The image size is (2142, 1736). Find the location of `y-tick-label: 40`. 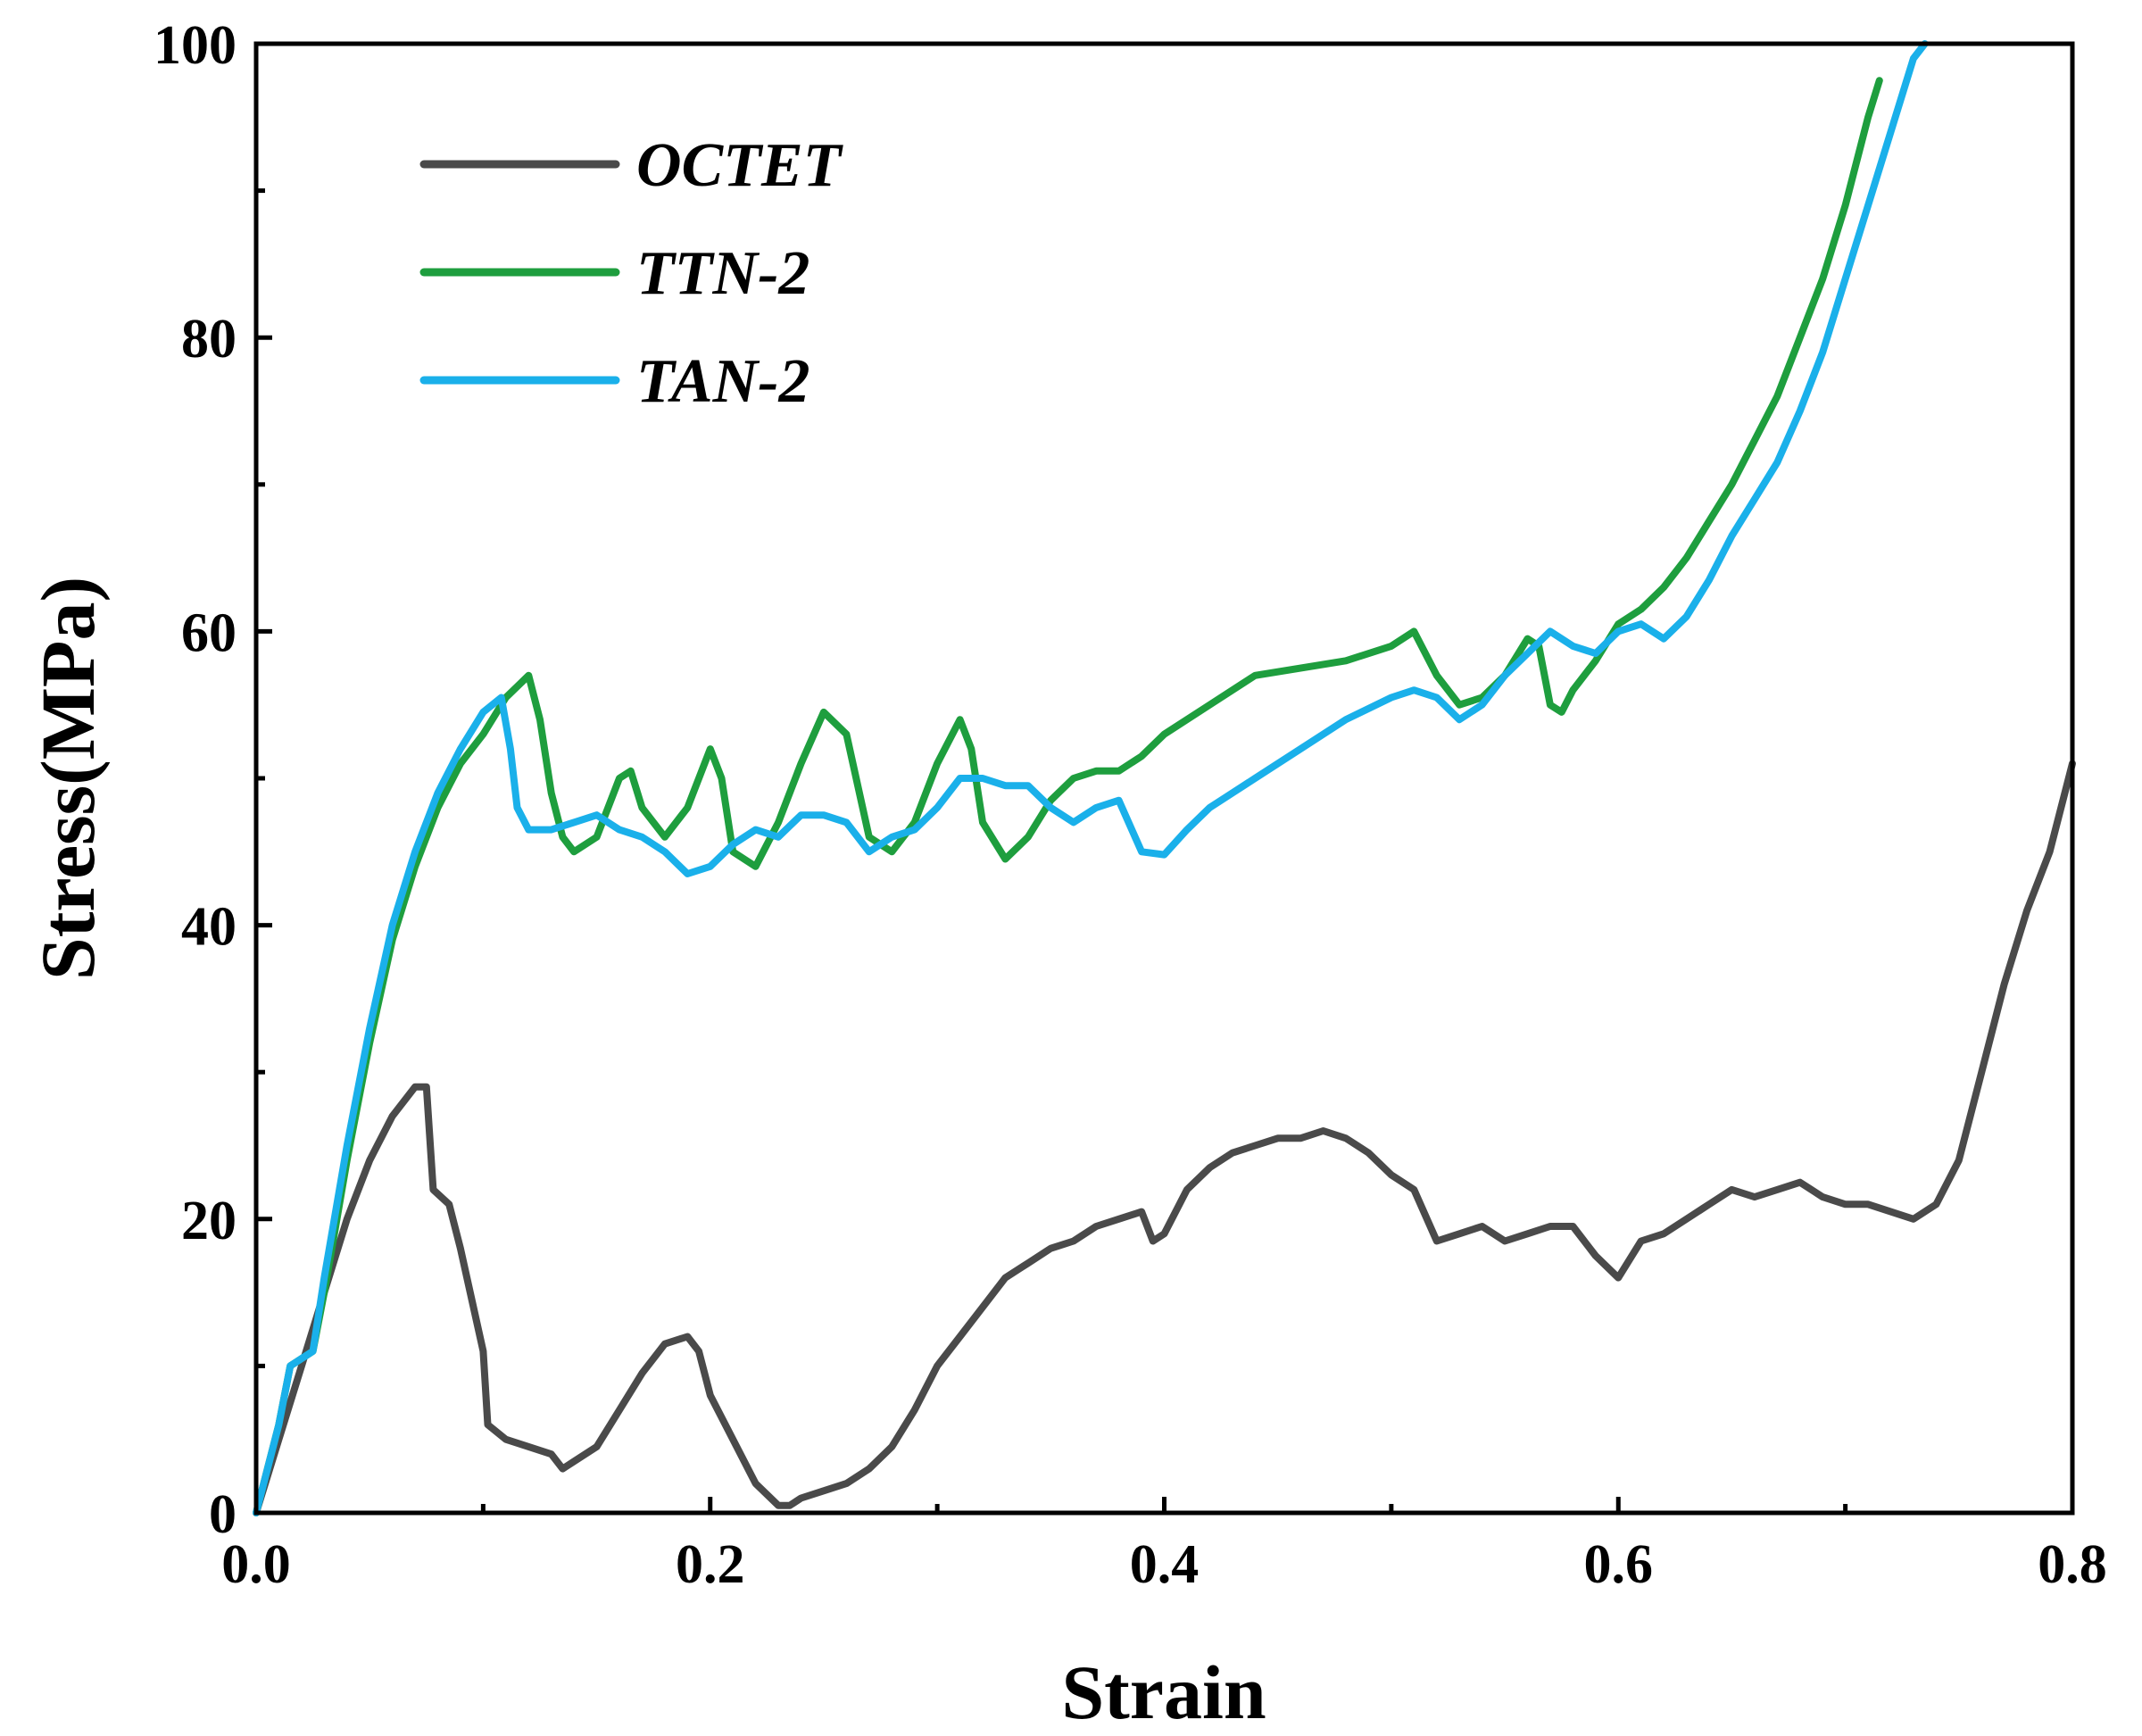

y-tick-label: 40 is located at coordinates (209, 927).